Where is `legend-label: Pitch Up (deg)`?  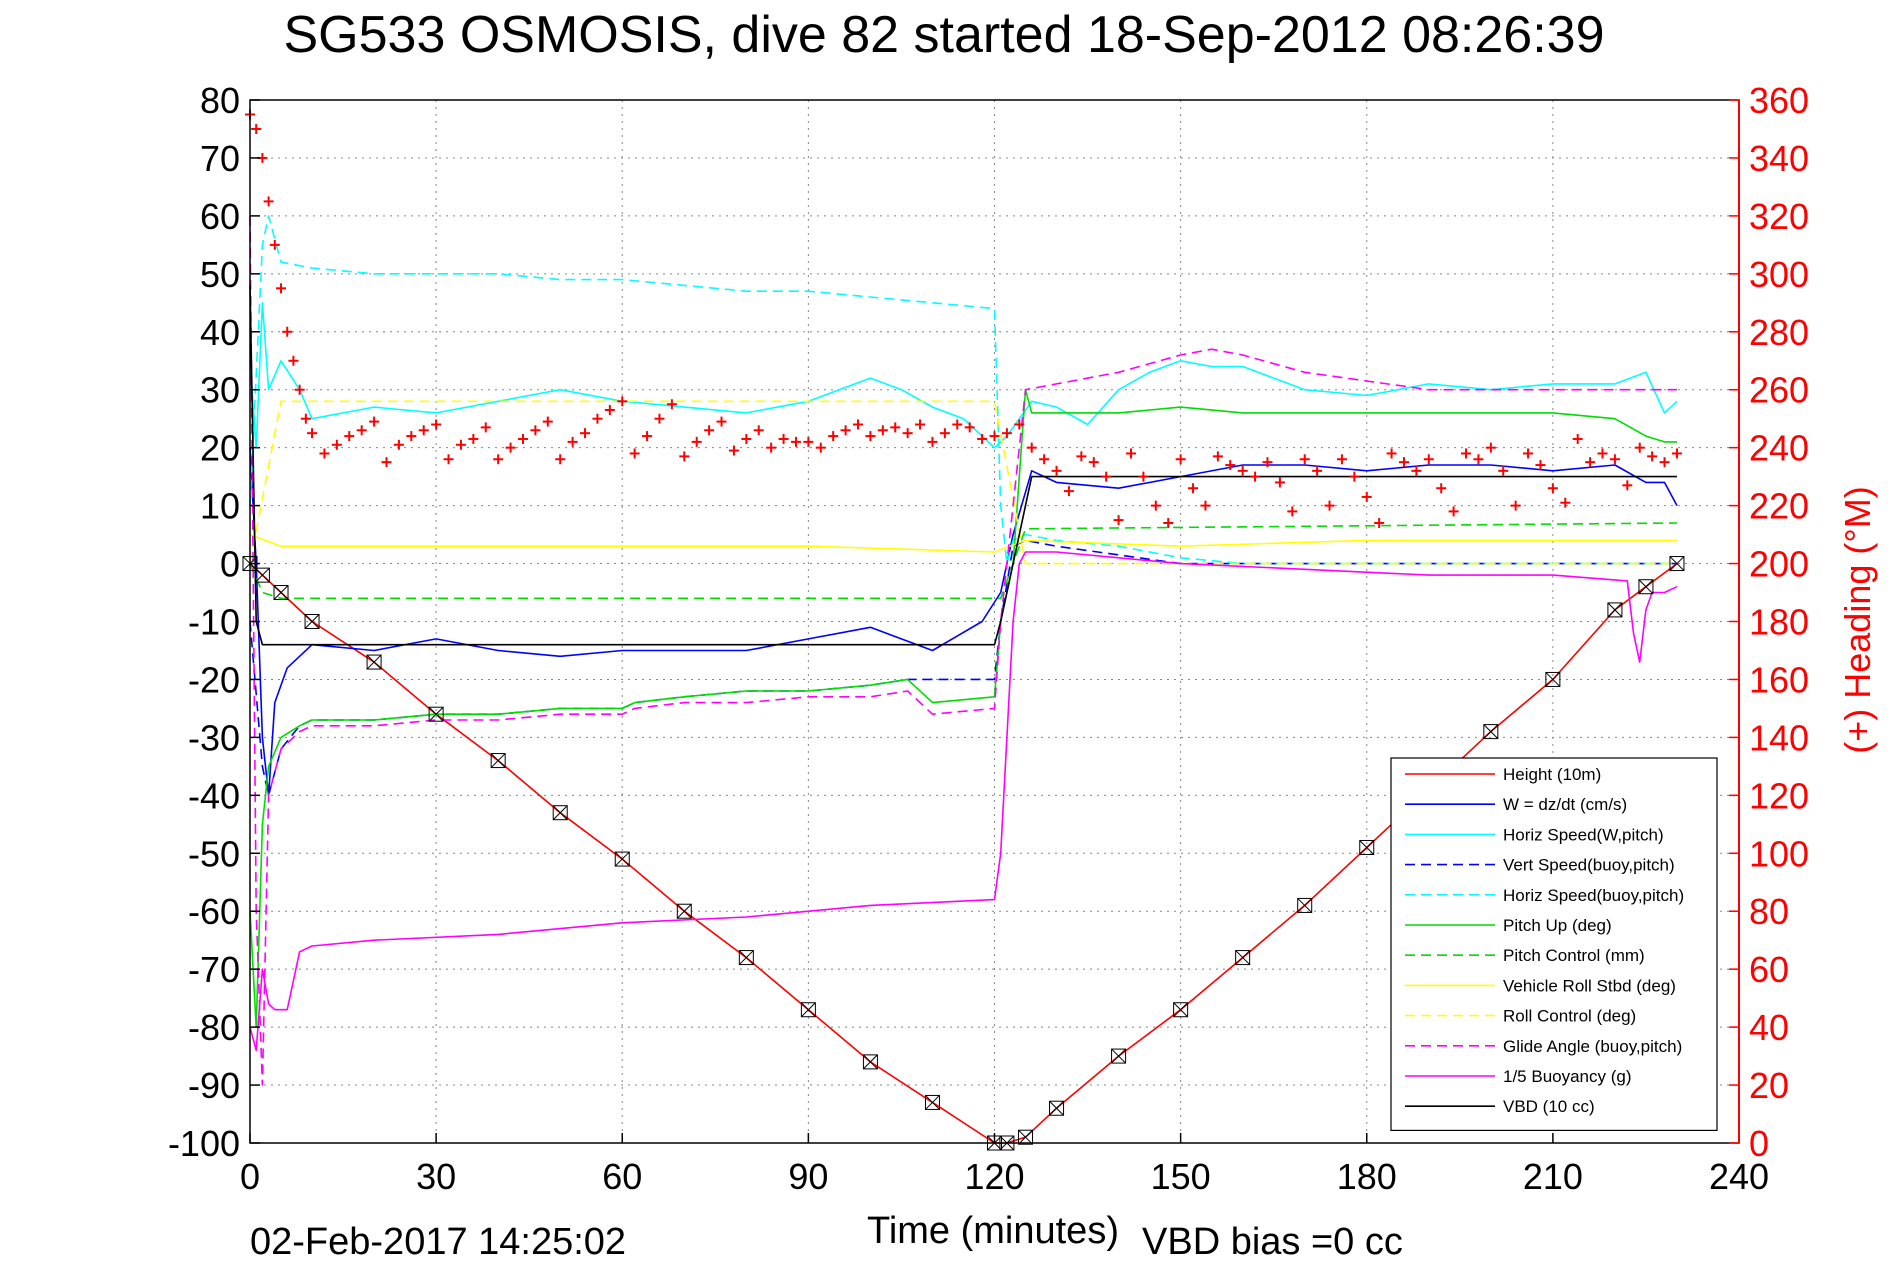
legend-label: Pitch Up (deg) is located at coordinates (1557, 925).